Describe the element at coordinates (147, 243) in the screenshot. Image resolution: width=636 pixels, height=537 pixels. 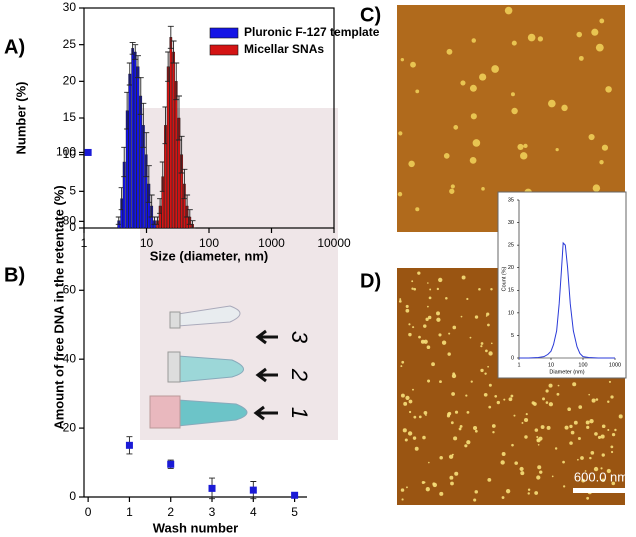
I see `x-tick-label: 10` at that location.